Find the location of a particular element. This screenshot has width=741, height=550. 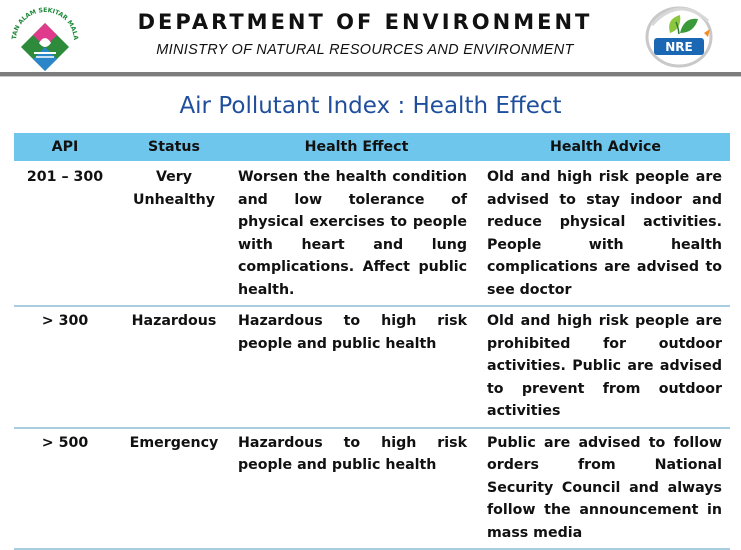

api-range: > 500 is located at coordinates (65, 488).